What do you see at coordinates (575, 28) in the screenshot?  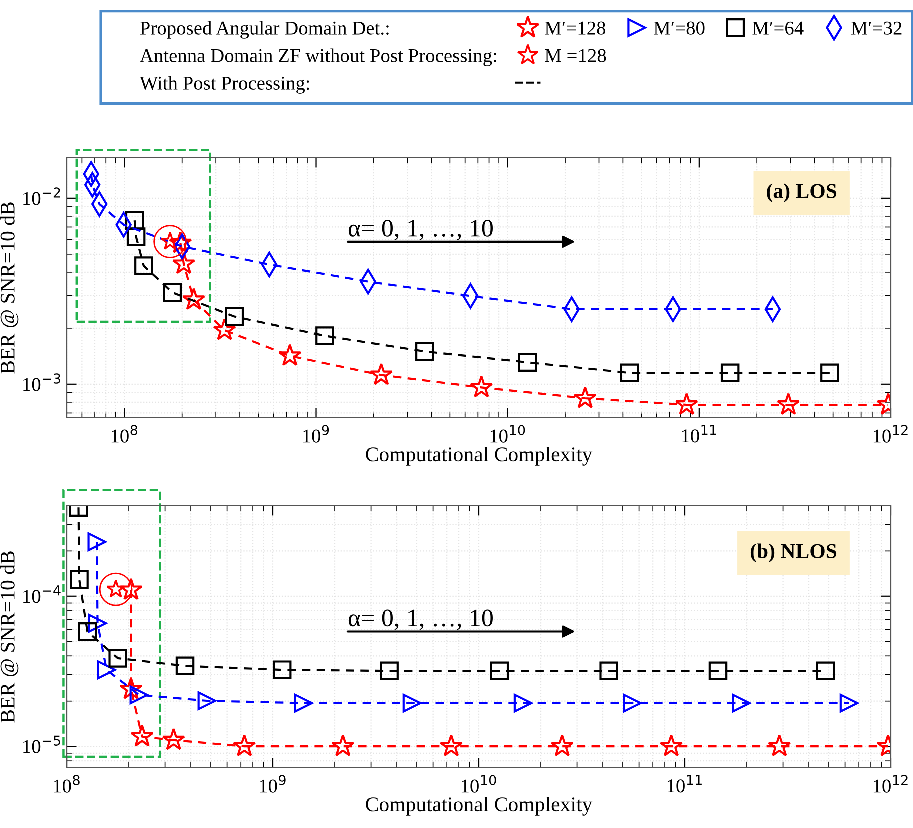 I see `legend-label: M′=128` at bounding box center [575, 28].